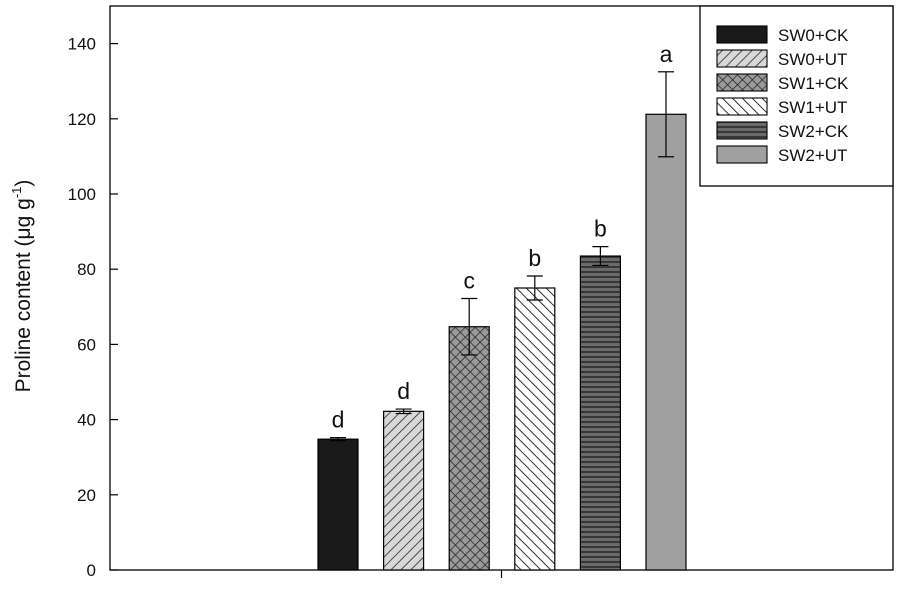  I want to click on y-tick-label: 120, so click(82, 119).